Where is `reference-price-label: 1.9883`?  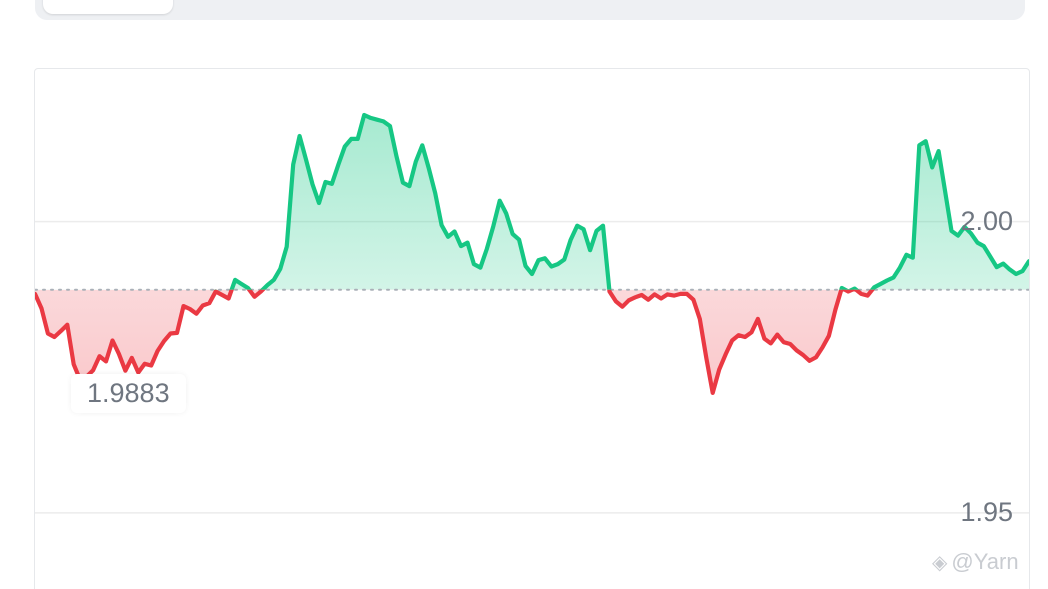 reference-price-label: 1.9883 is located at coordinates (128, 393).